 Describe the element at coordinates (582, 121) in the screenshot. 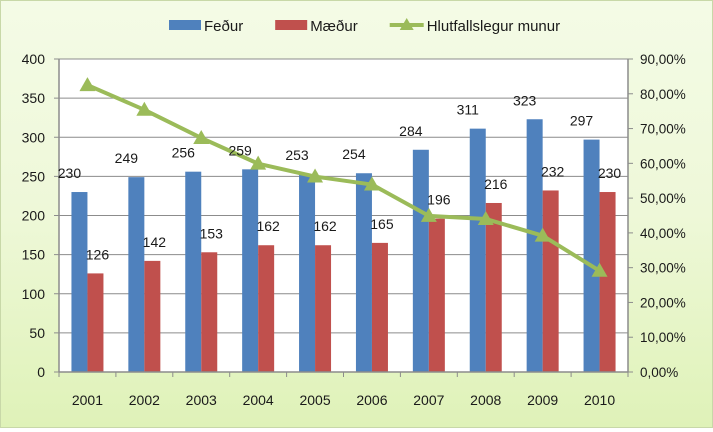

I see `bar-data-label: 297` at that location.